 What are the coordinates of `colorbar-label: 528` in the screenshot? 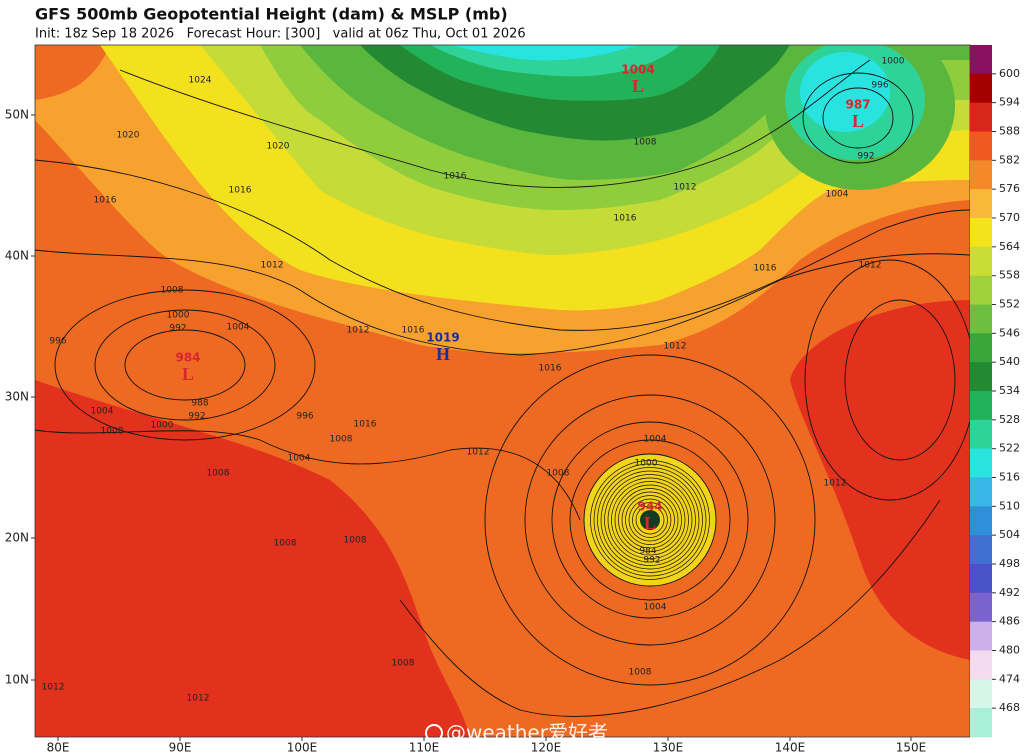 It's located at (1009, 419).